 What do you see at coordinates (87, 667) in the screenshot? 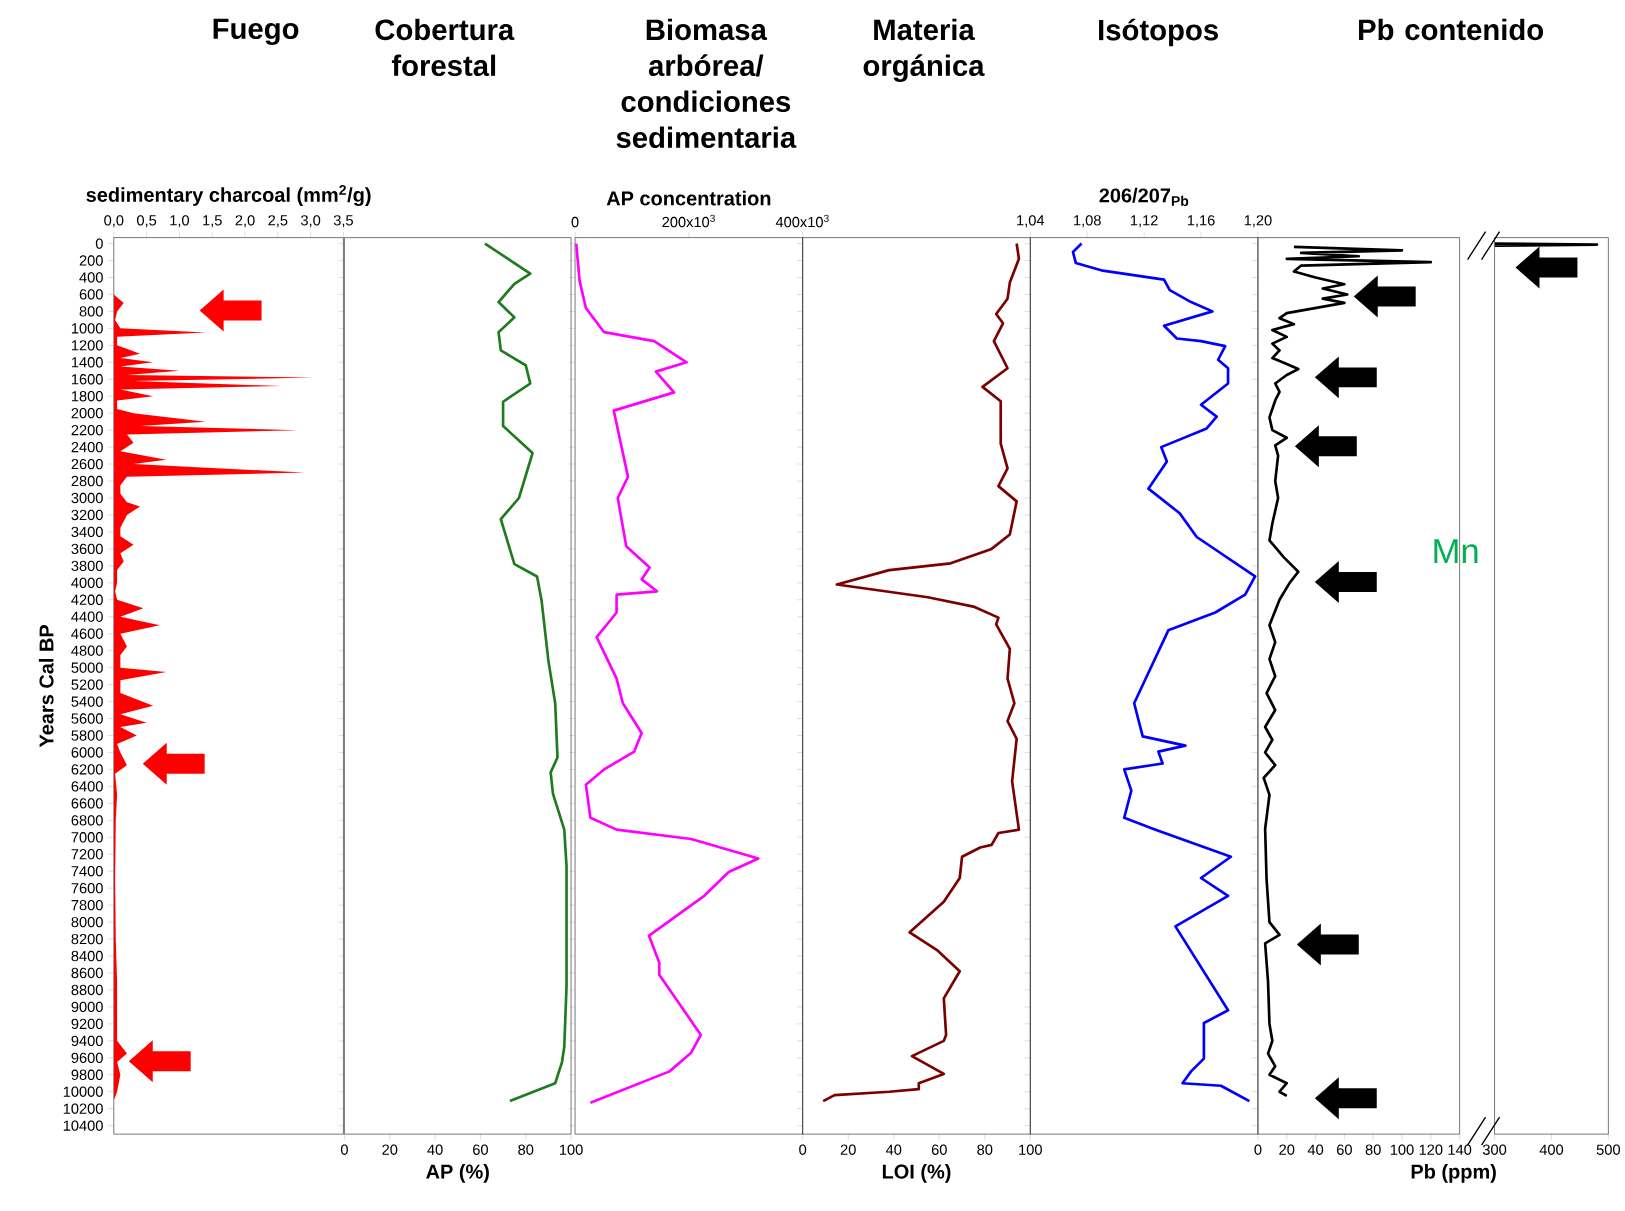
I see `y-tick-label: 5000` at bounding box center [87, 667].